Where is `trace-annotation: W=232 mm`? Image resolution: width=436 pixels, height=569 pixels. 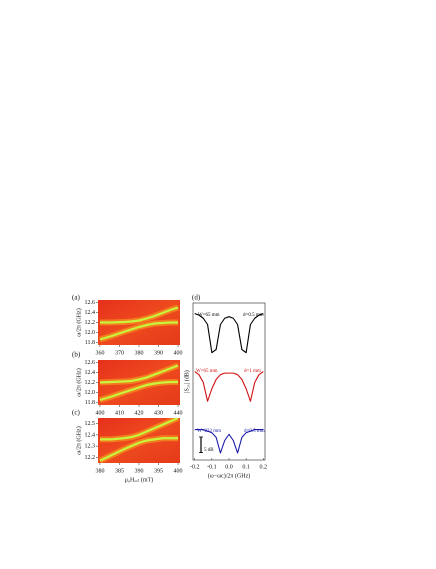 trace-annotation: W=232 mm is located at coordinates (209, 431).